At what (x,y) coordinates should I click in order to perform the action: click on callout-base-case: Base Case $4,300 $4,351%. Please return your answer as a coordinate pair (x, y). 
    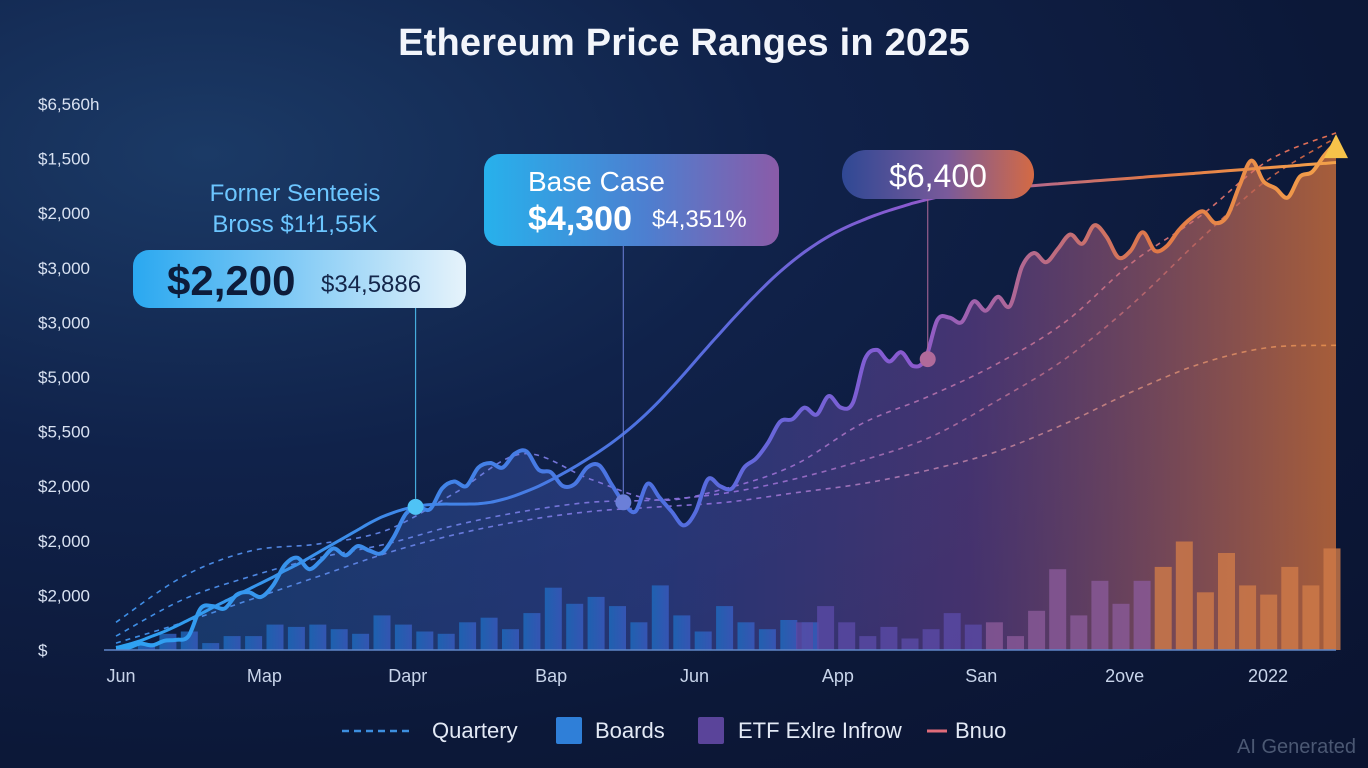
    Looking at the image, I should click on (631, 200).